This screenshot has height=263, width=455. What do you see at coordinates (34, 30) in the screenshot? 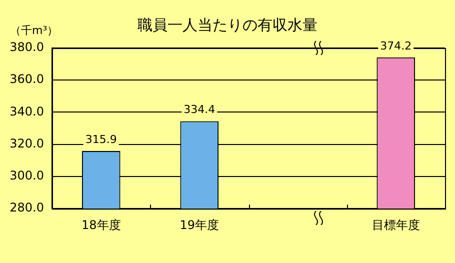
I see `y-axis-title: （千m³）` at bounding box center [34, 30].